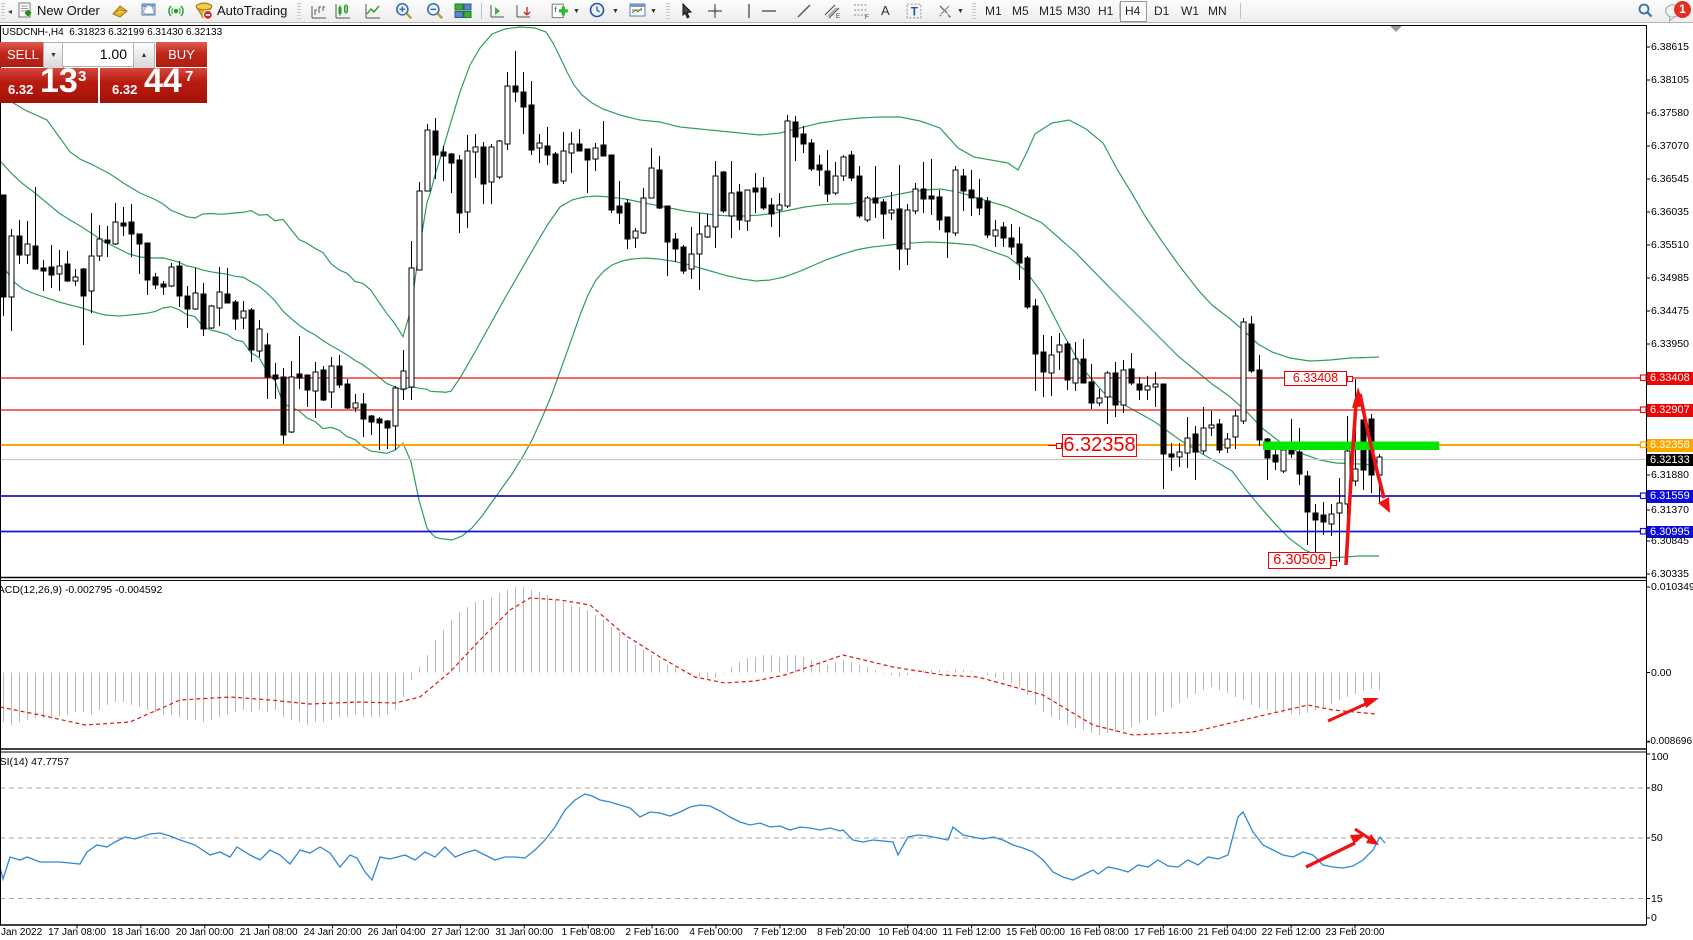 The image size is (1693, 940). Describe the element at coordinates (867, 17) in the screenshot. I see `svg-text: F` at that location.